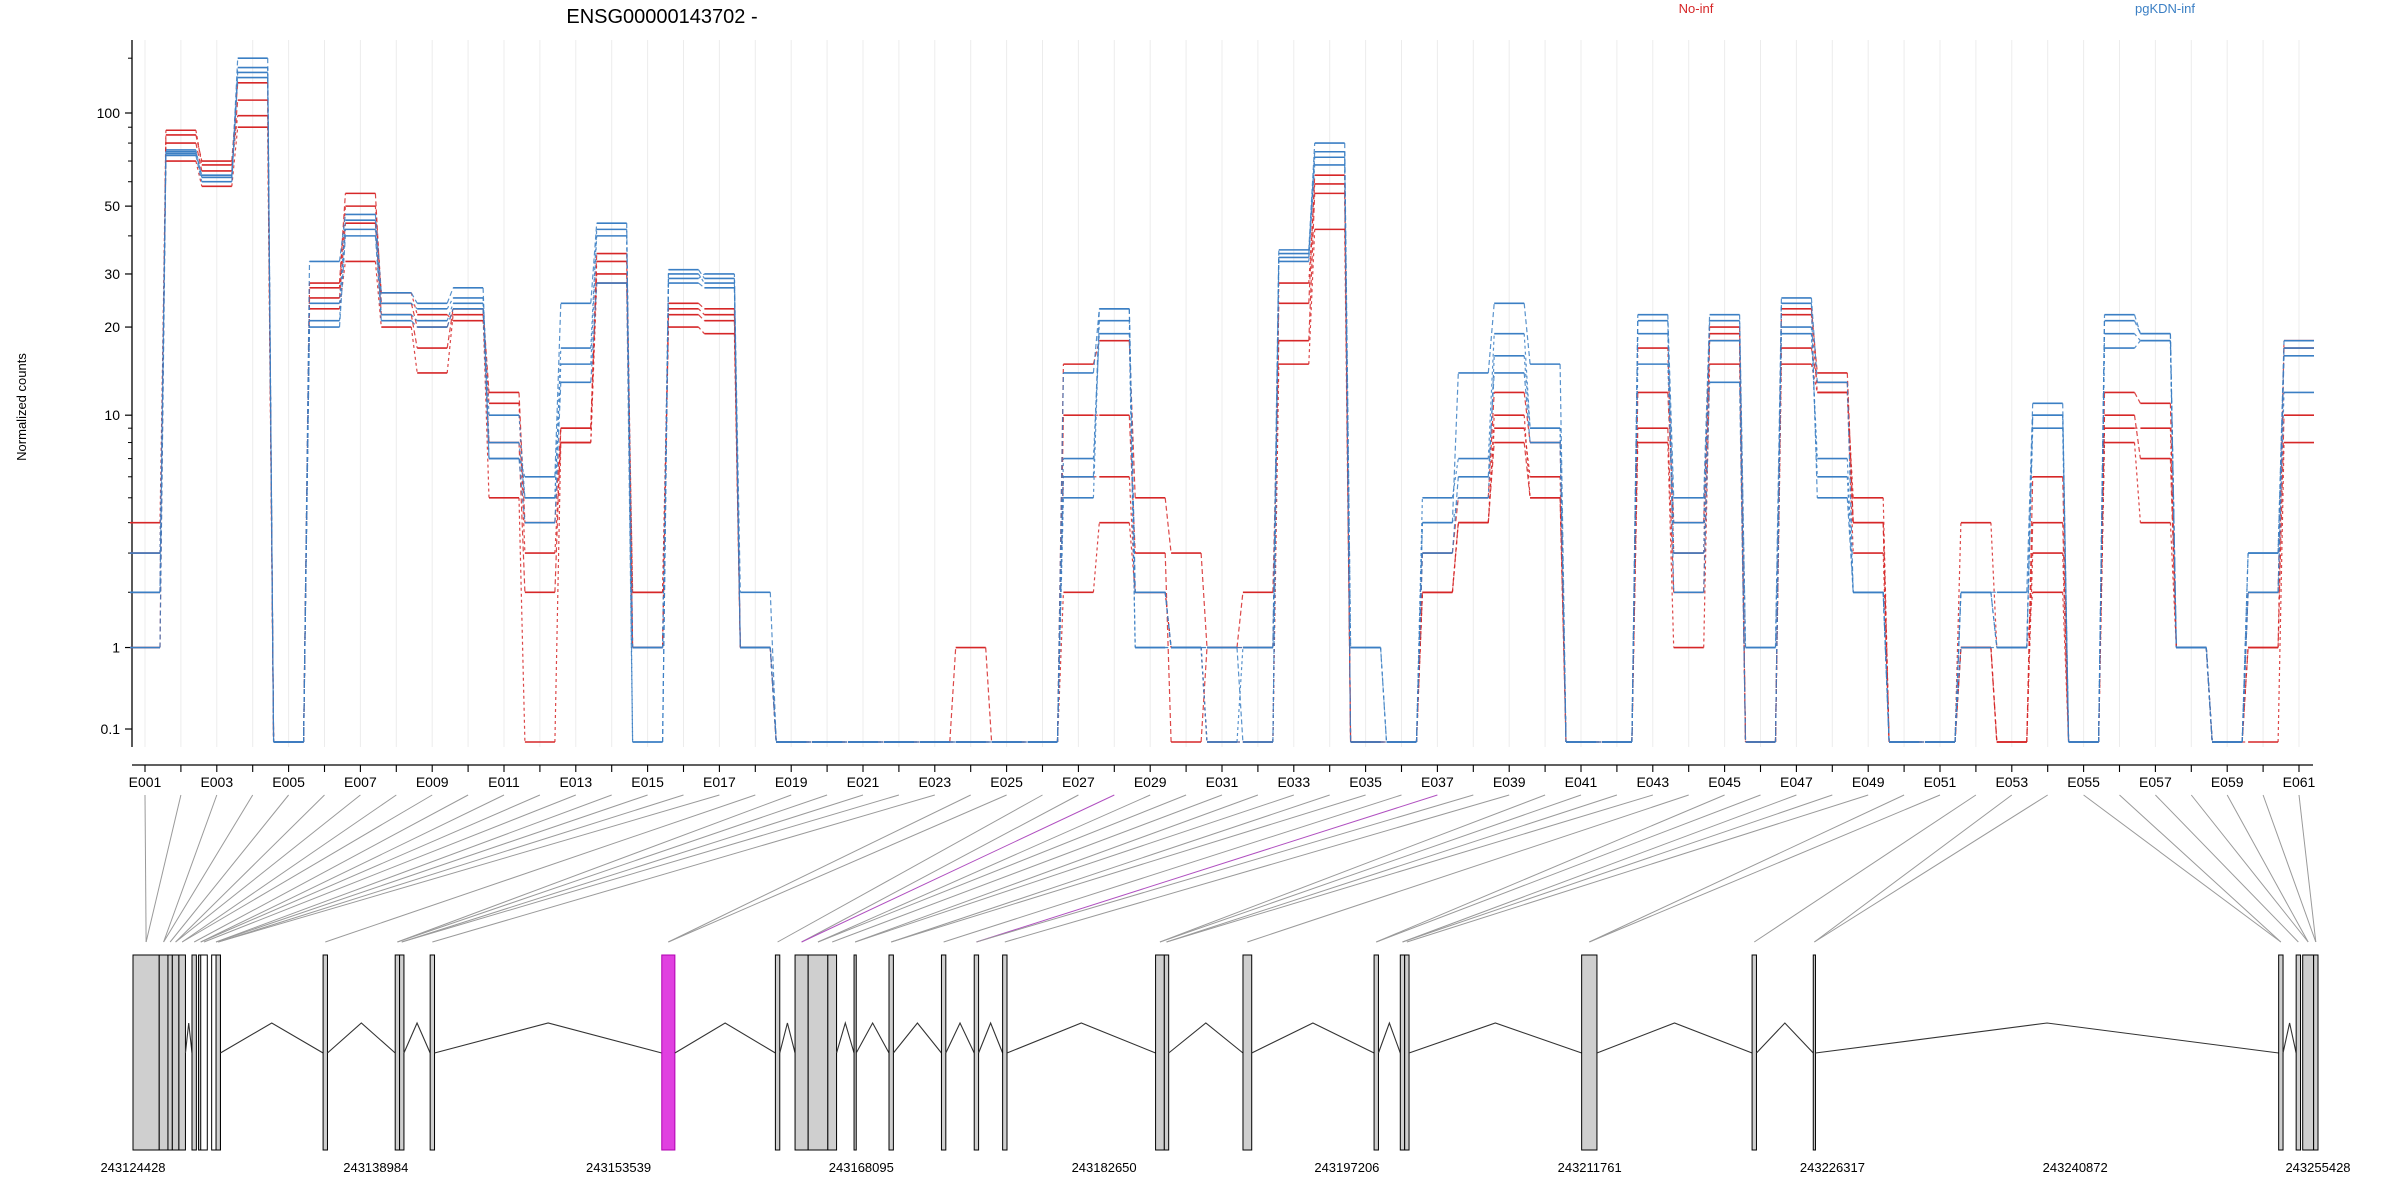 The image size is (2400, 1200). What do you see at coordinates (861, 1167) in the screenshot?
I see `genomic-coordinate-label: 243168095` at bounding box center [861, 1167].